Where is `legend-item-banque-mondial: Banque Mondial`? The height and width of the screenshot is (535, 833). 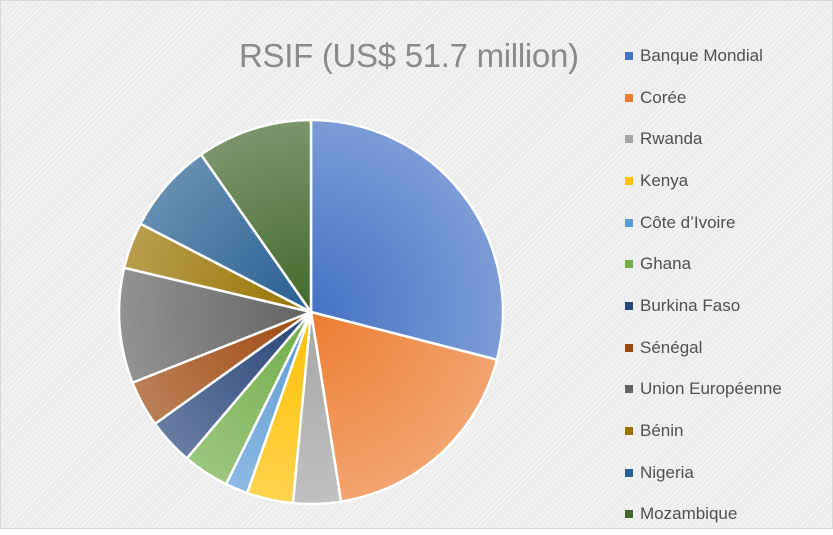
legend-item-banque-mondial: Banque Mondial is located at coordinates (703, 56).